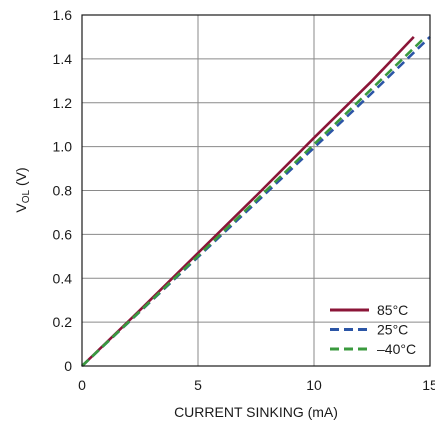  Describe the element at coordinates (21, 208) in the screenshot. I see `y-axis-label-main: V` at that location.